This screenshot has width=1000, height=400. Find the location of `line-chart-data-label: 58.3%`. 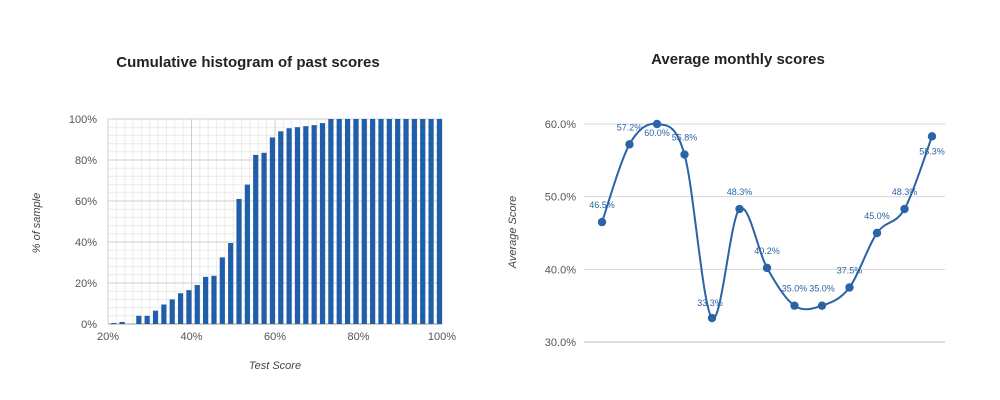

line-chart-data-label: 58.3% is located at coordinates (932, 151).